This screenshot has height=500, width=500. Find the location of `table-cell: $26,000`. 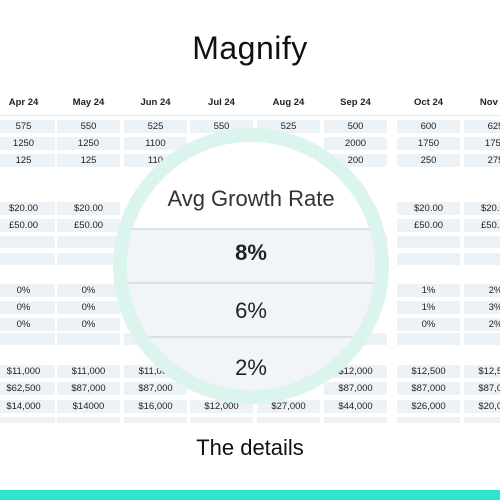

table-cell: $26,000 is located at coordinates (428, 406).